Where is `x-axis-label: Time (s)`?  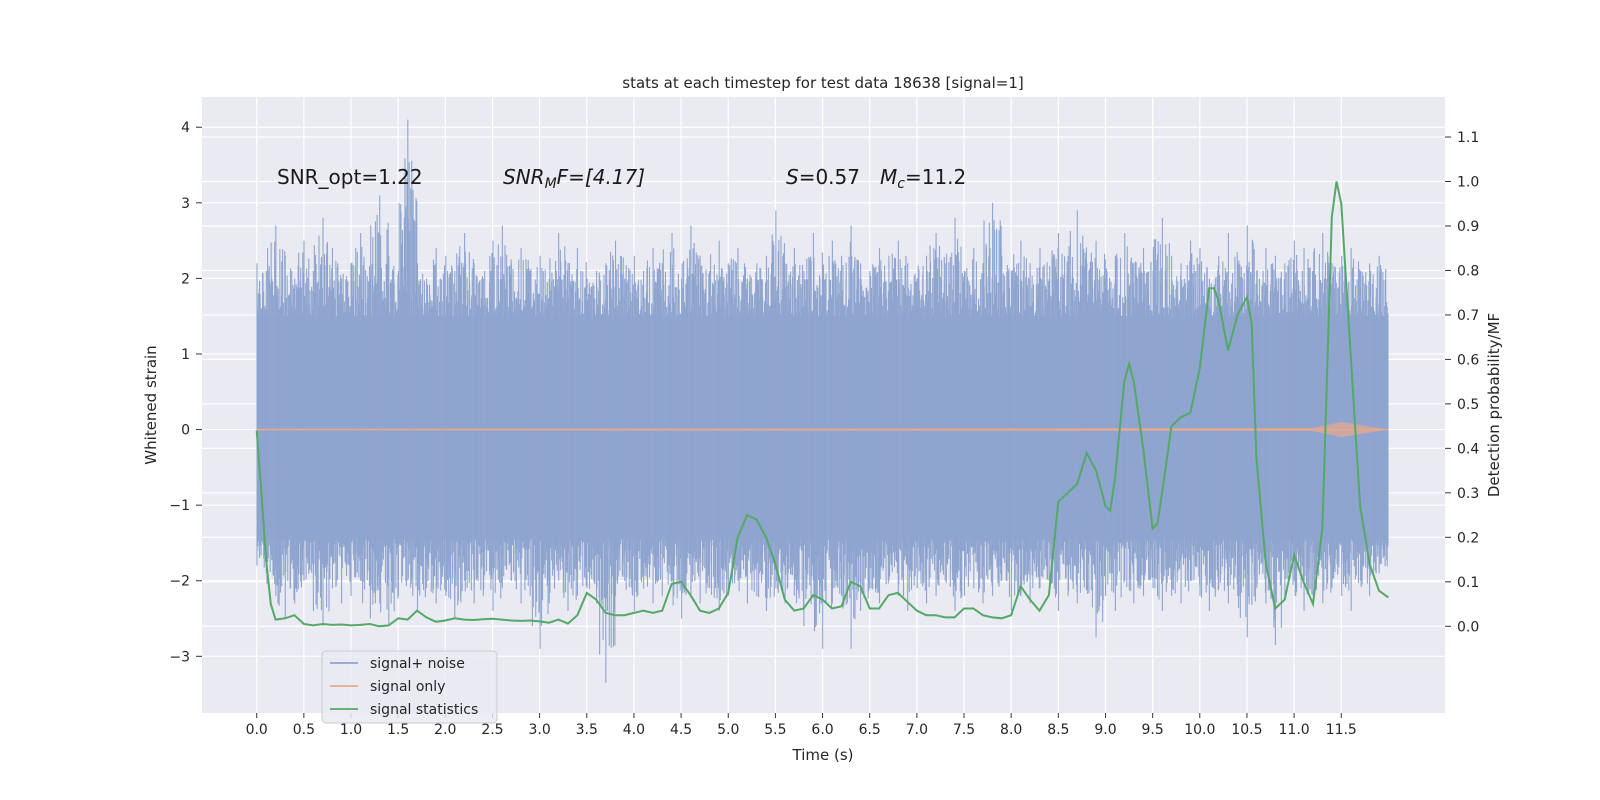 x-axis-label: Time (s) is located at coordinates (823, 755).